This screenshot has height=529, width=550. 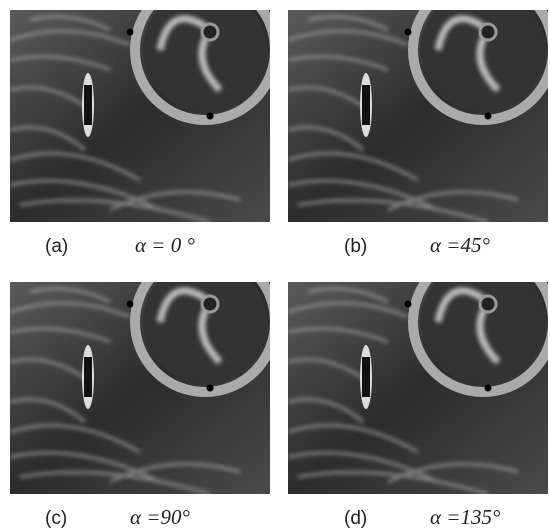 I want to click on panel-caption: α =45°, so click(x=460, y=245).